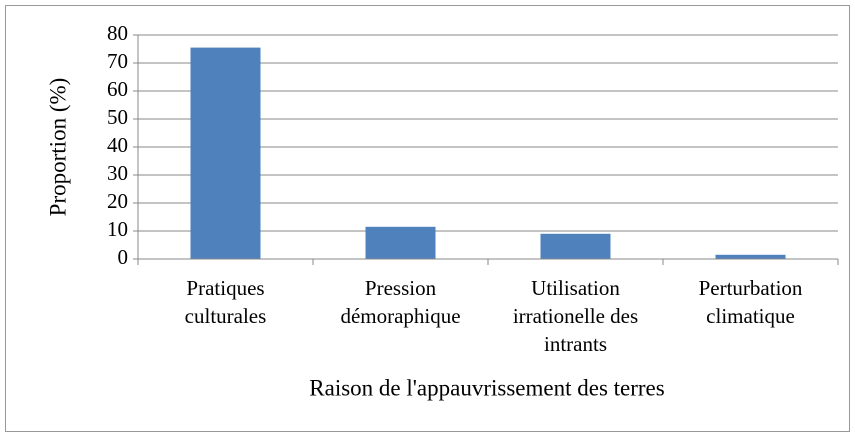 Image resolution: width=855 pixels, height=437 pixels. Describe the element at coordinates (57, 147) in the screenshot. I see `y-axis-title: Proportion (%)` at that location.